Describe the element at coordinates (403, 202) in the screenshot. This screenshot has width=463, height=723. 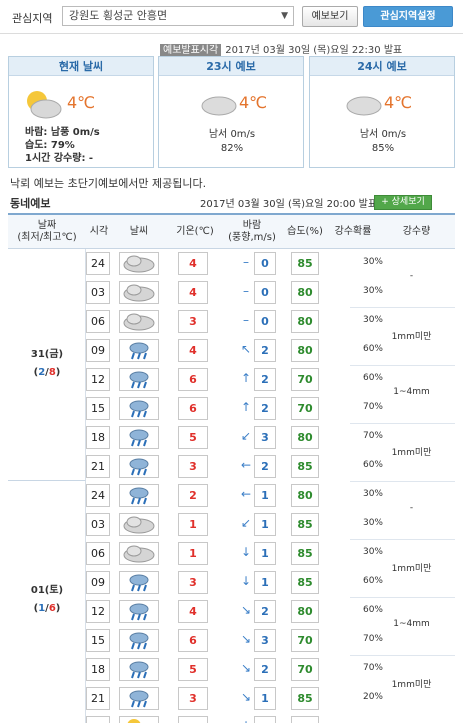
I see `detail-view-button: + 상세보기` at that location.